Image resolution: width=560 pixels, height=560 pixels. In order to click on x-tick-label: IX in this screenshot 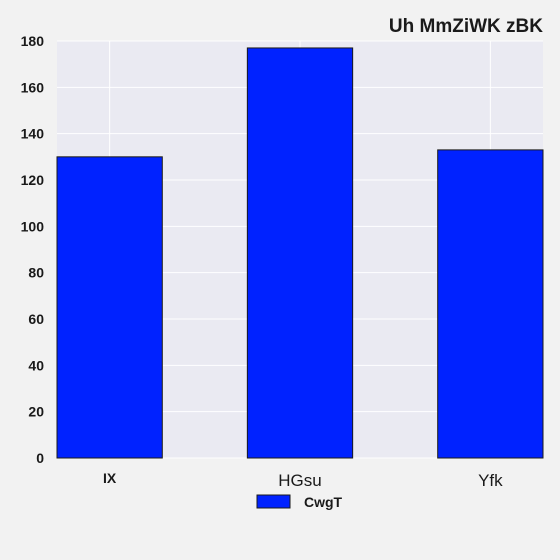, I will do `click(110, 478)`.